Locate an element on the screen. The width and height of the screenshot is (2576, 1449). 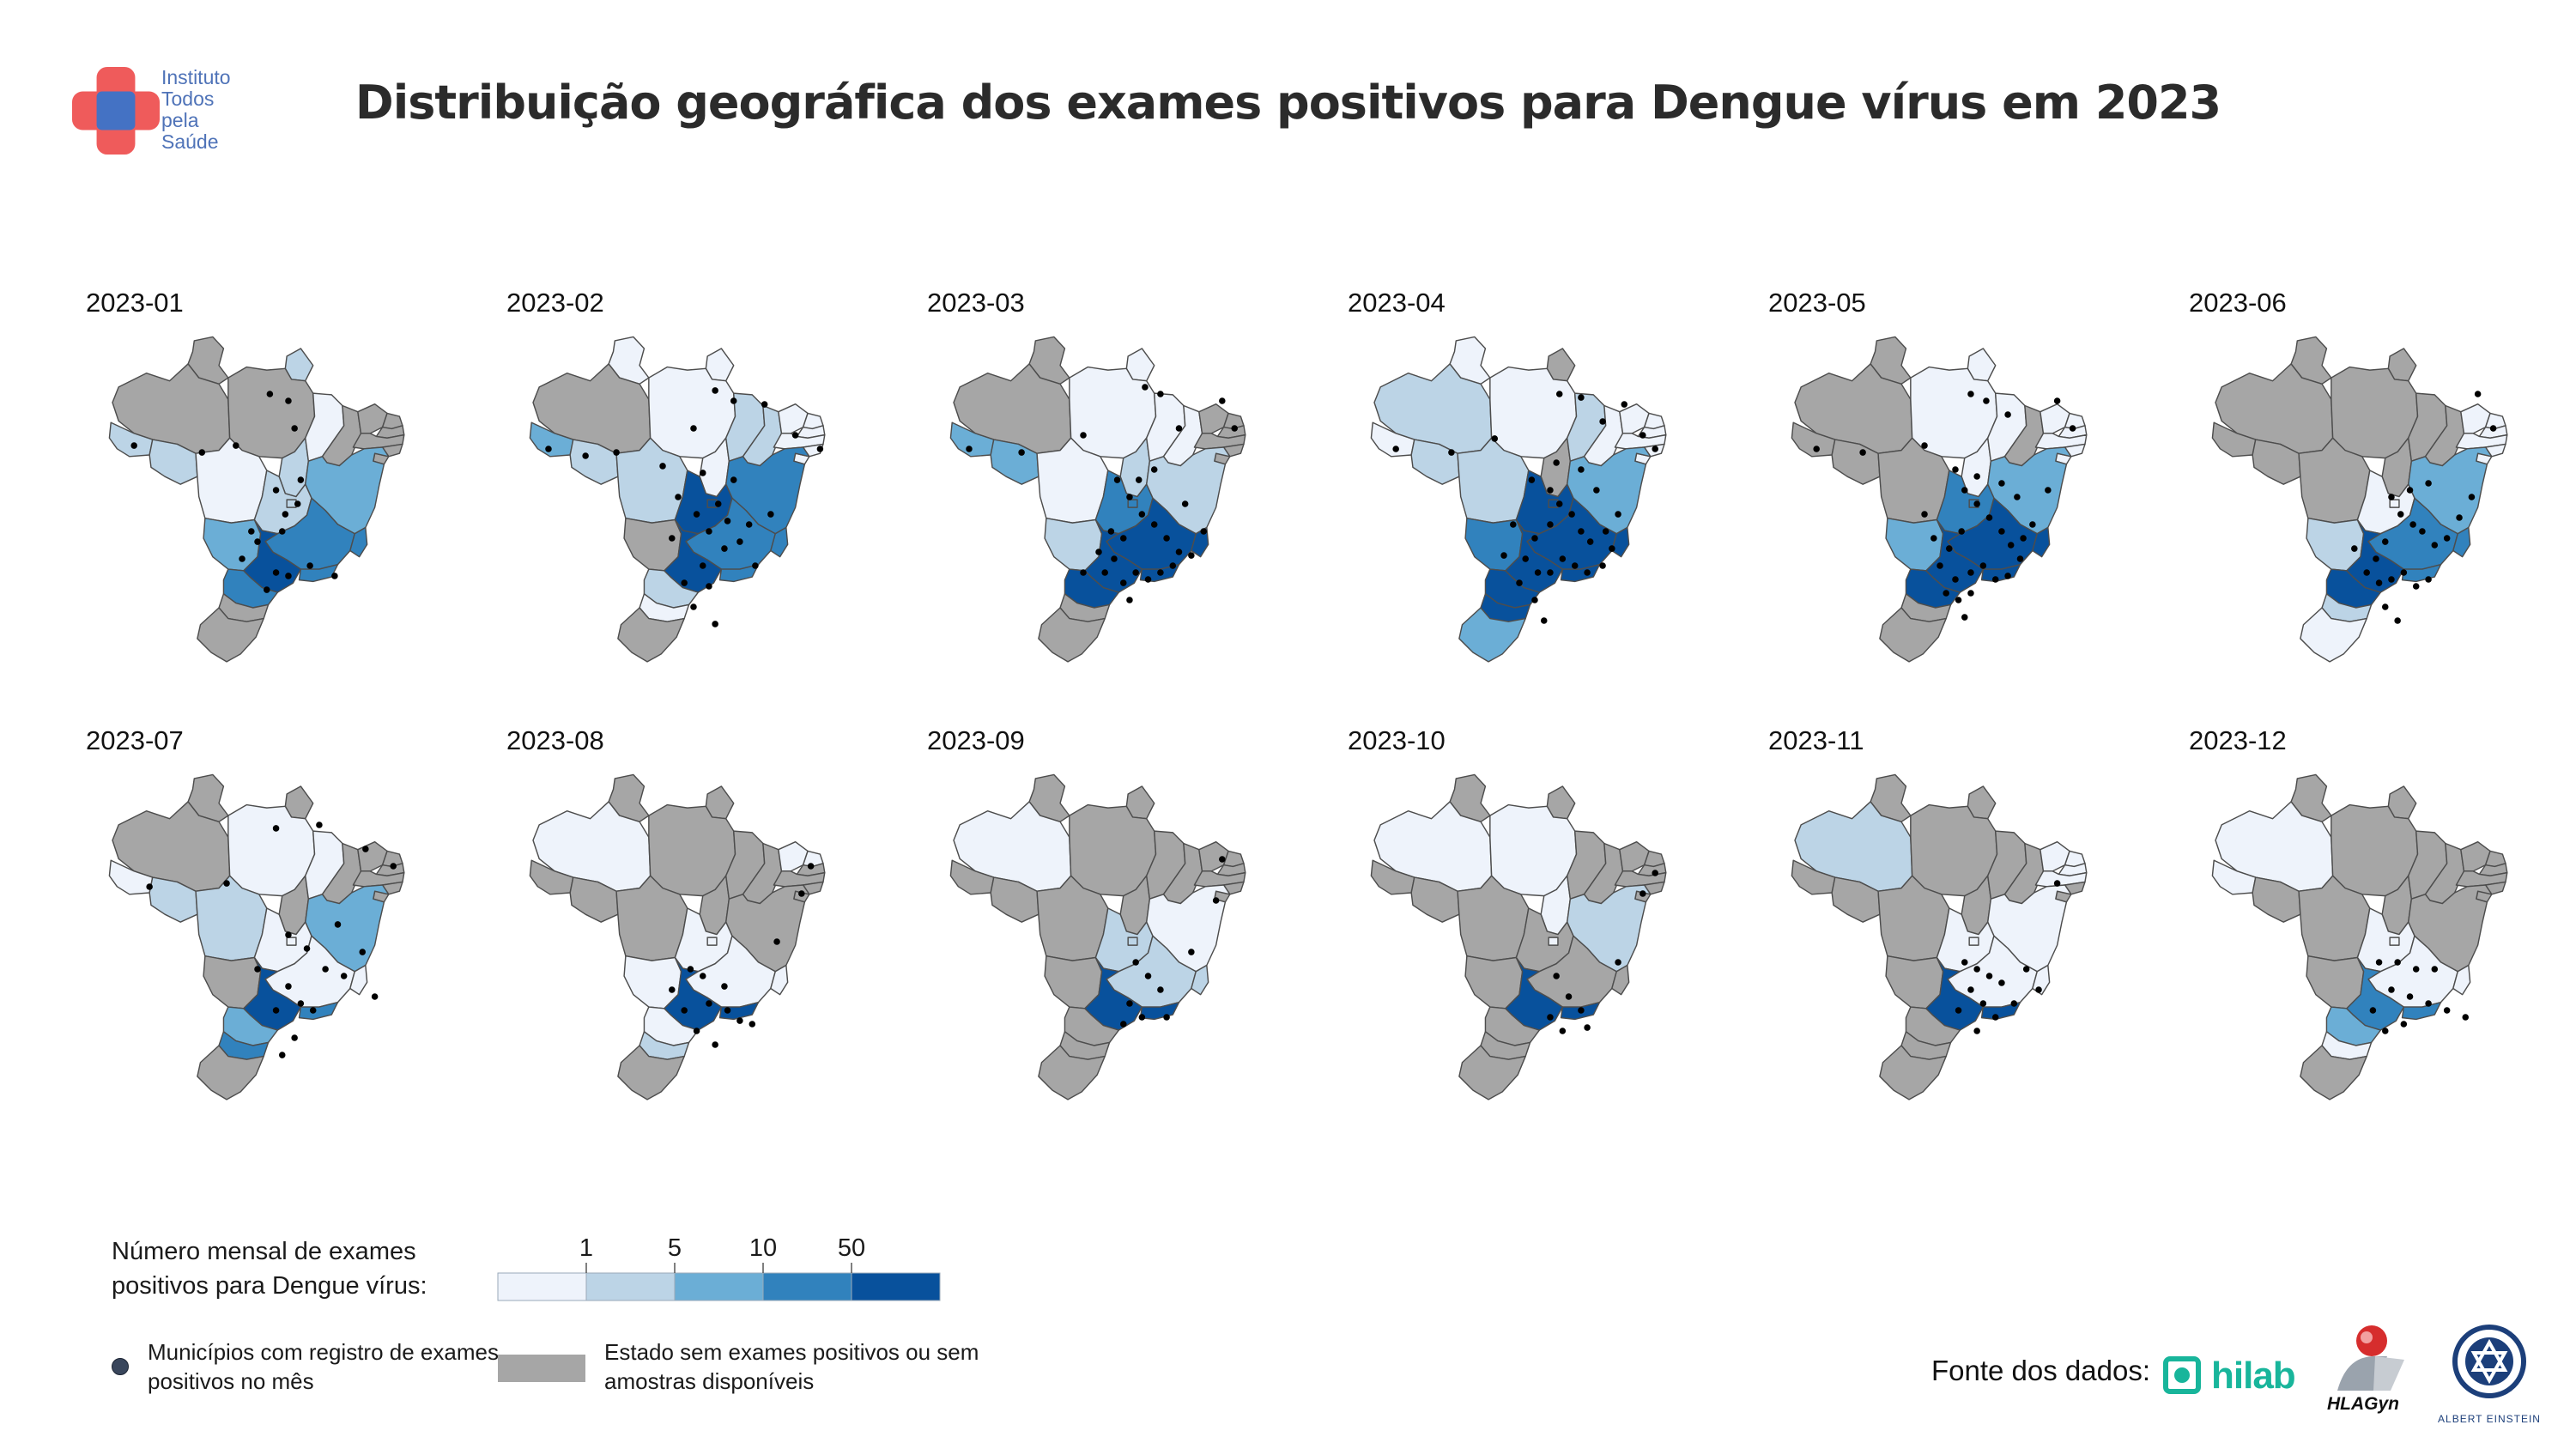
map-label: 2023-04 is located at coordinates (1397, 303).